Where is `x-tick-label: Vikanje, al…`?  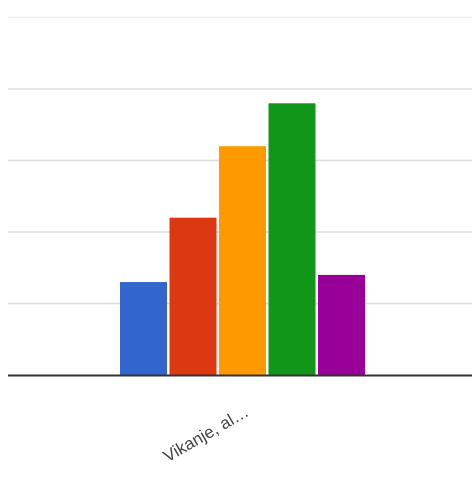
x-tick-label: Vikanje, al… is located at coordinates (206, 434).